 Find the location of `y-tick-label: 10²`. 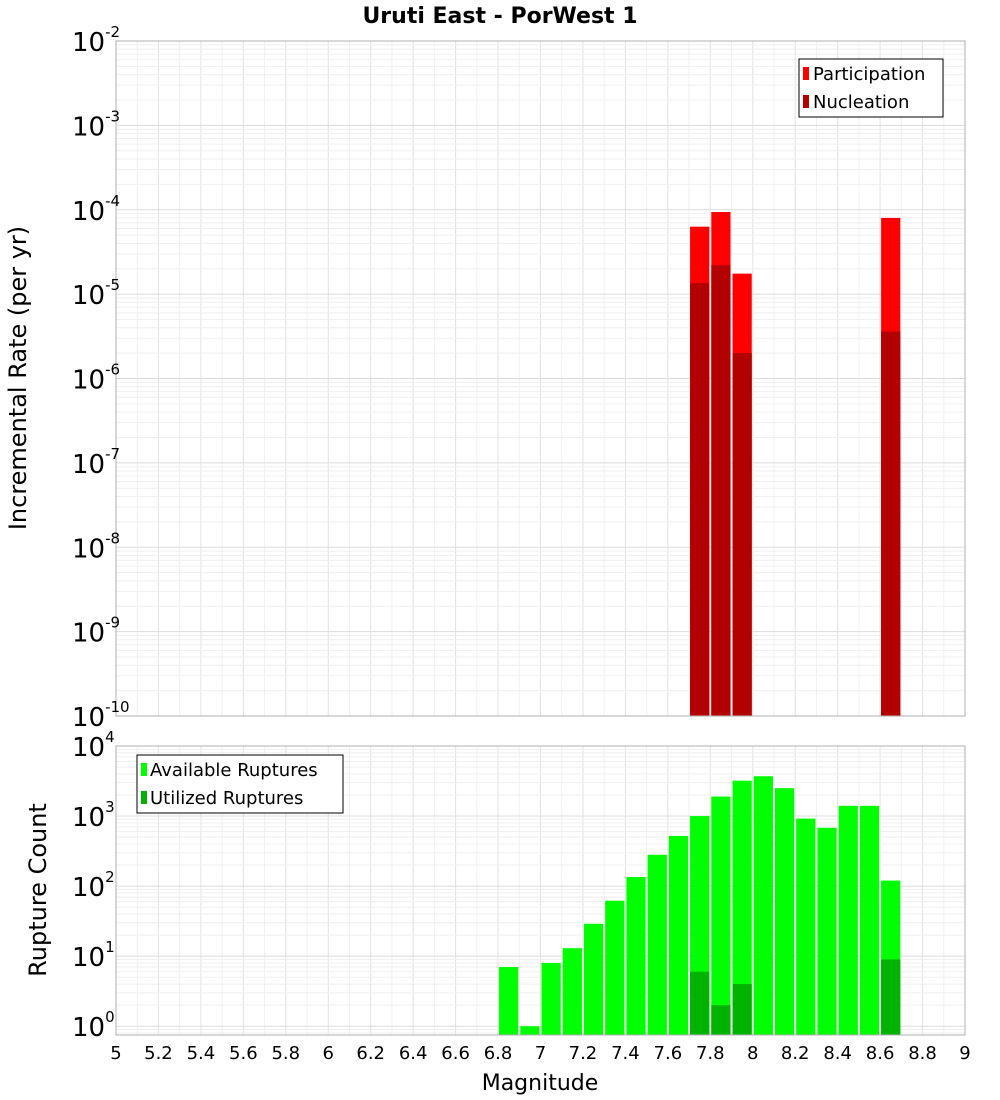

y-tick-label: 10² is located at coordinates (93, 885).